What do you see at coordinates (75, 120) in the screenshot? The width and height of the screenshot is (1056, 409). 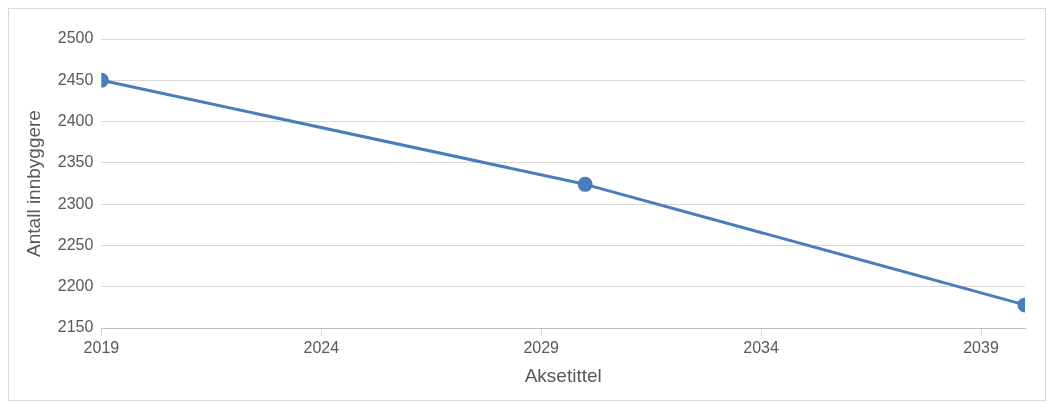 I see `y-tick-label: 2400` at bounding box center [75, 120].